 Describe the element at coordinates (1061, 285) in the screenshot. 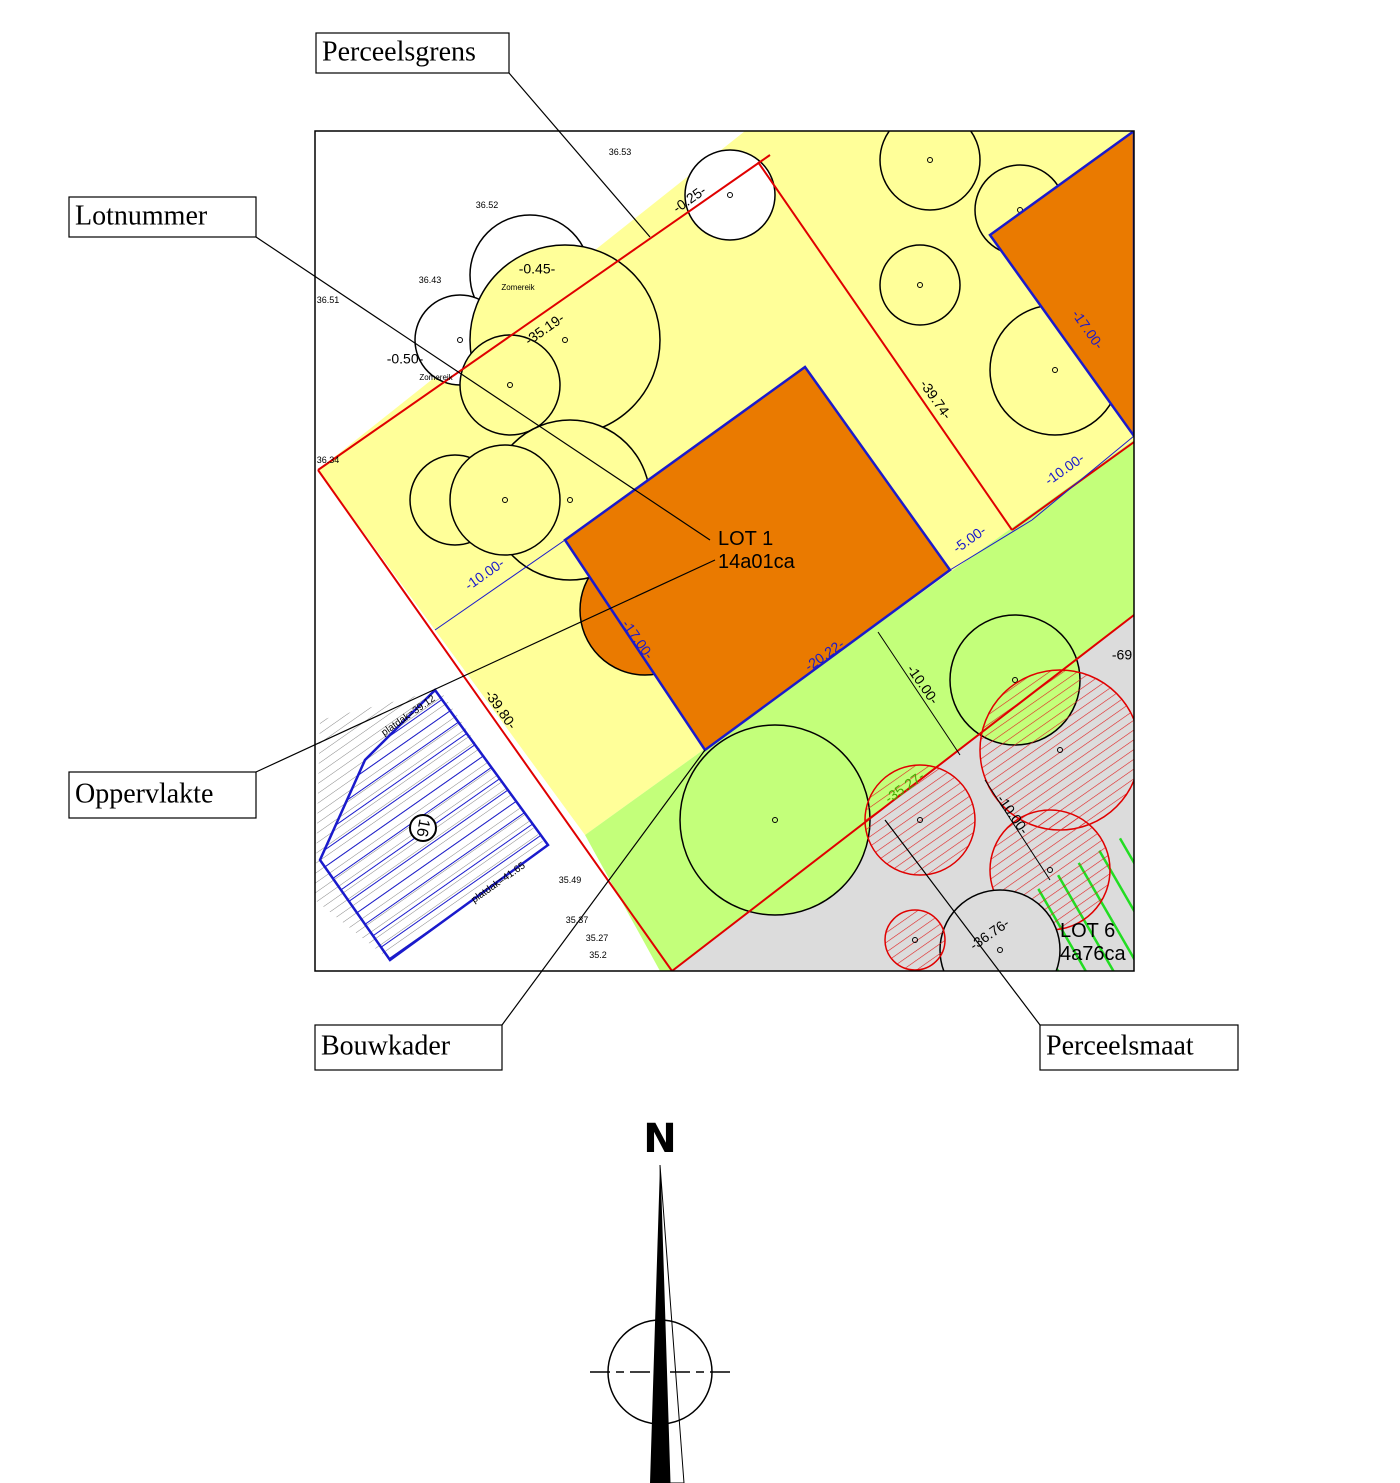

I see `building-envelope` at that location.